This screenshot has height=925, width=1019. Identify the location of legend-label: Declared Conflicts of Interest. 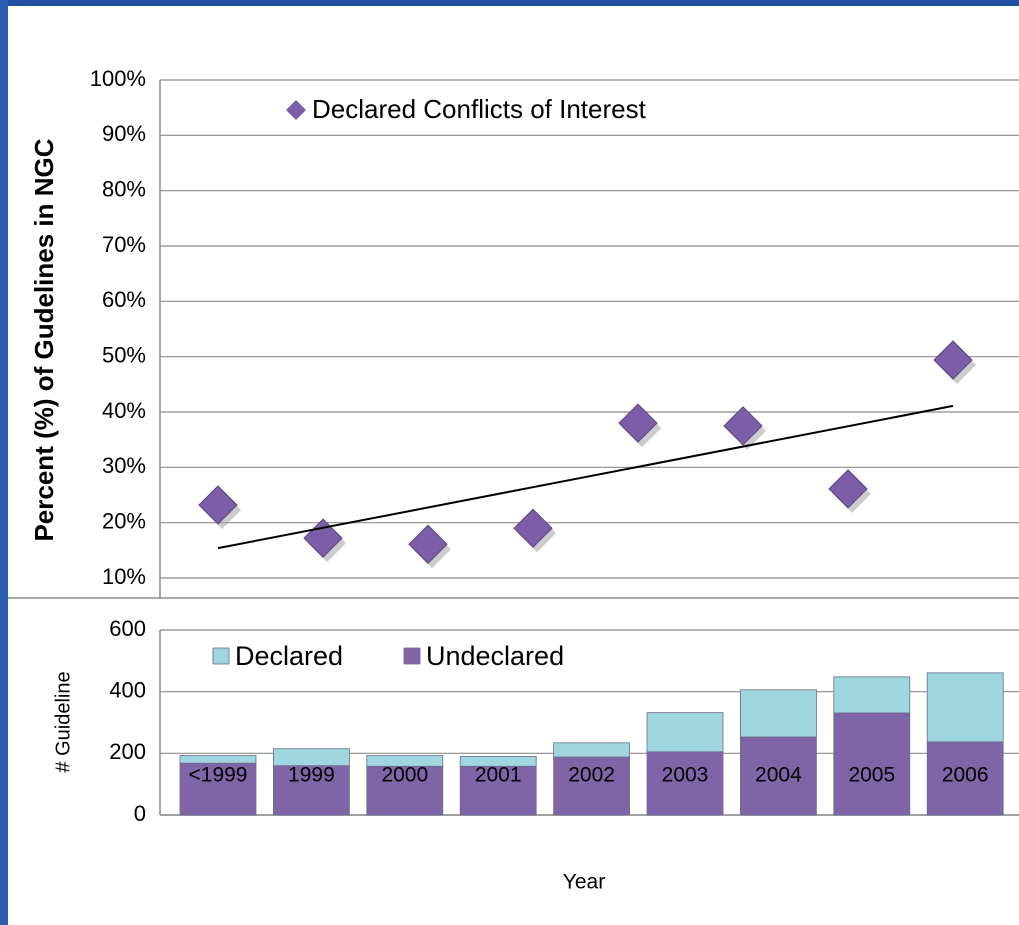
(479, 109).